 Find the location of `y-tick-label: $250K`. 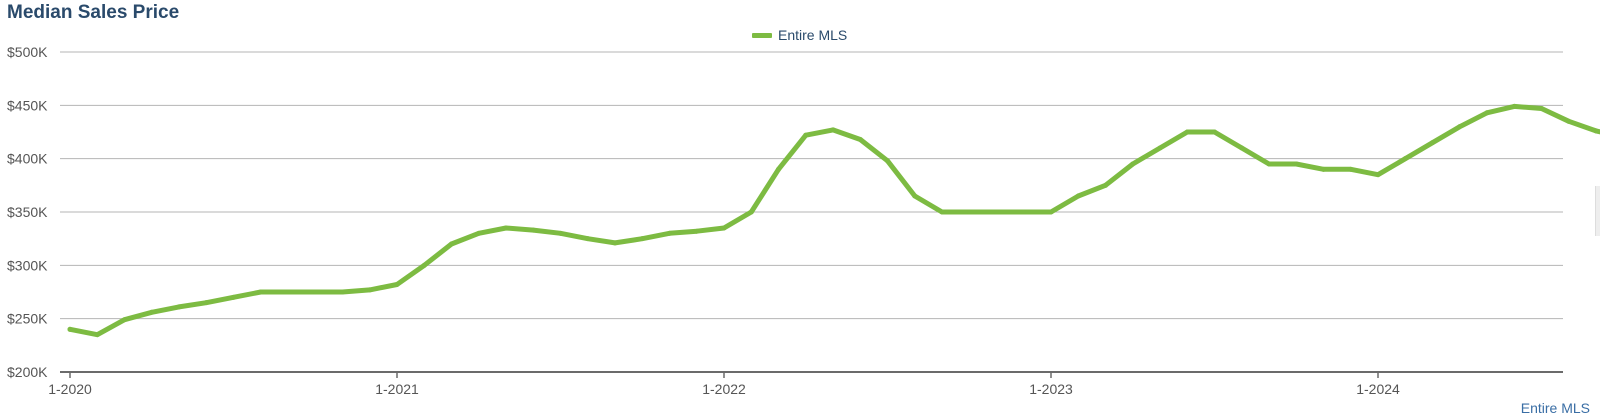

y-tick-label: $250K is located at coordinates (27, 319).